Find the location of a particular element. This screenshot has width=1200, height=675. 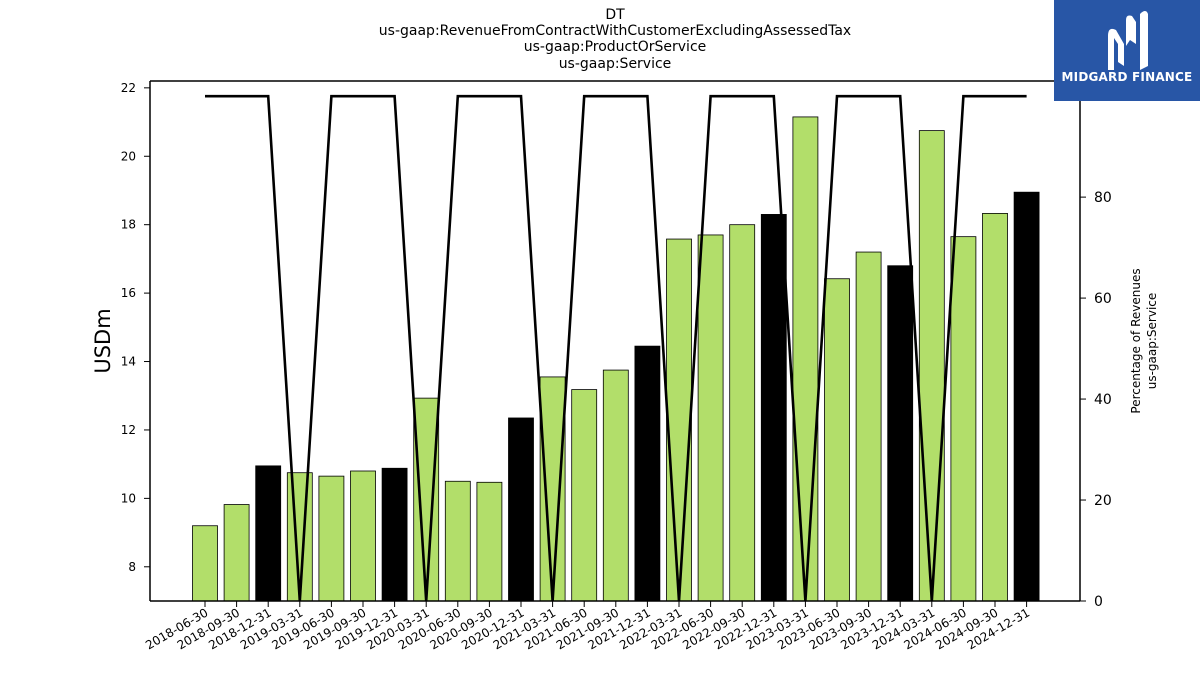

y-tick-label: 20 is located at coordinates (128, 156).